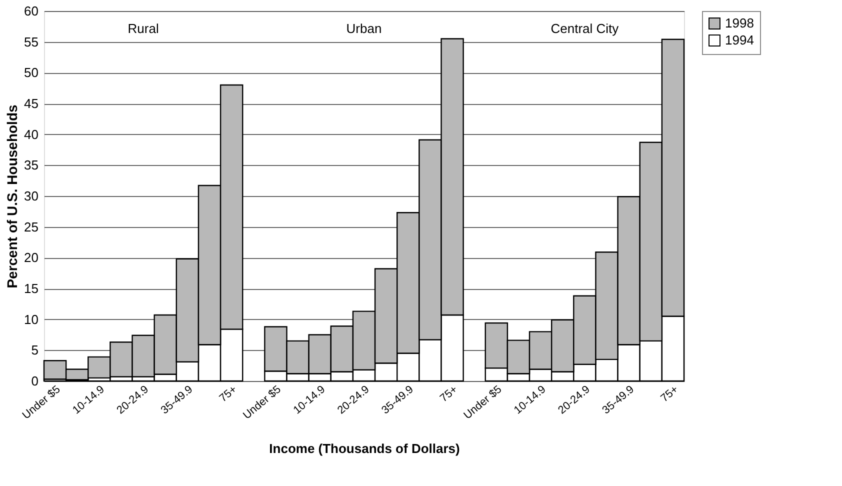  Describe the element at coordinates (585, 28) in the screenshot. I see `annotation: Central City` at that location.